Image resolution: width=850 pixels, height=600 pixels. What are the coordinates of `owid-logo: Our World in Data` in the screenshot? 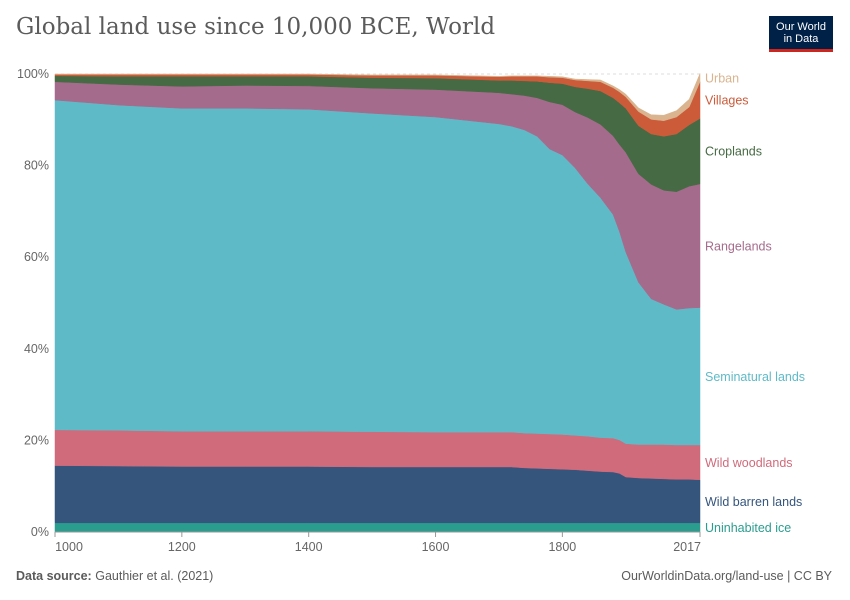 It's located at (801, 34).